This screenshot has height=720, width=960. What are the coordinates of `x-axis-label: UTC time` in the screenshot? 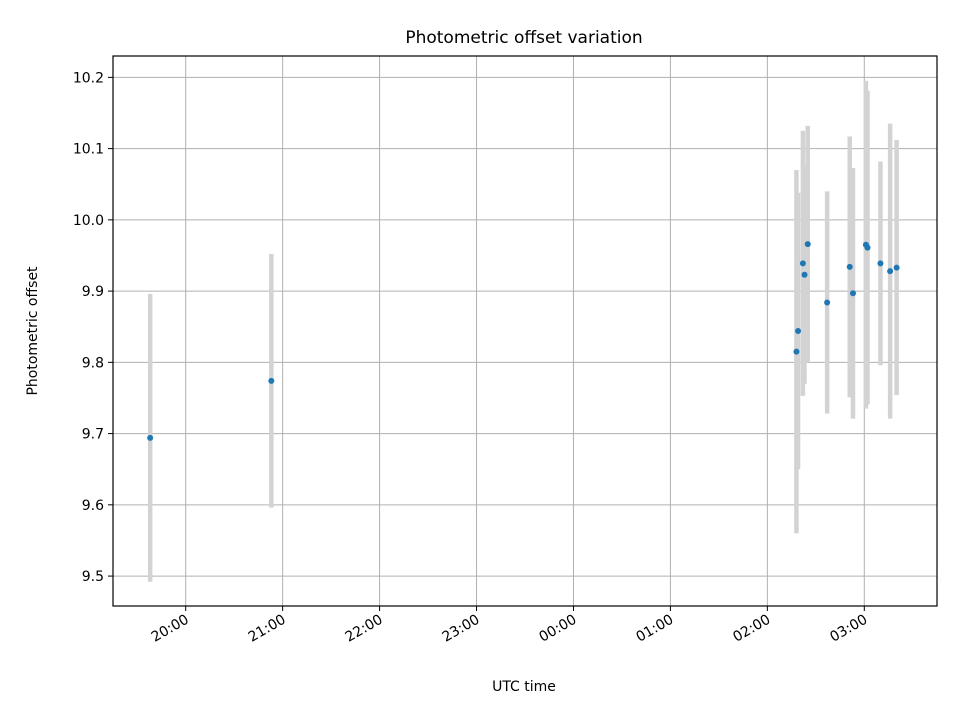 It's located at (524, 687).